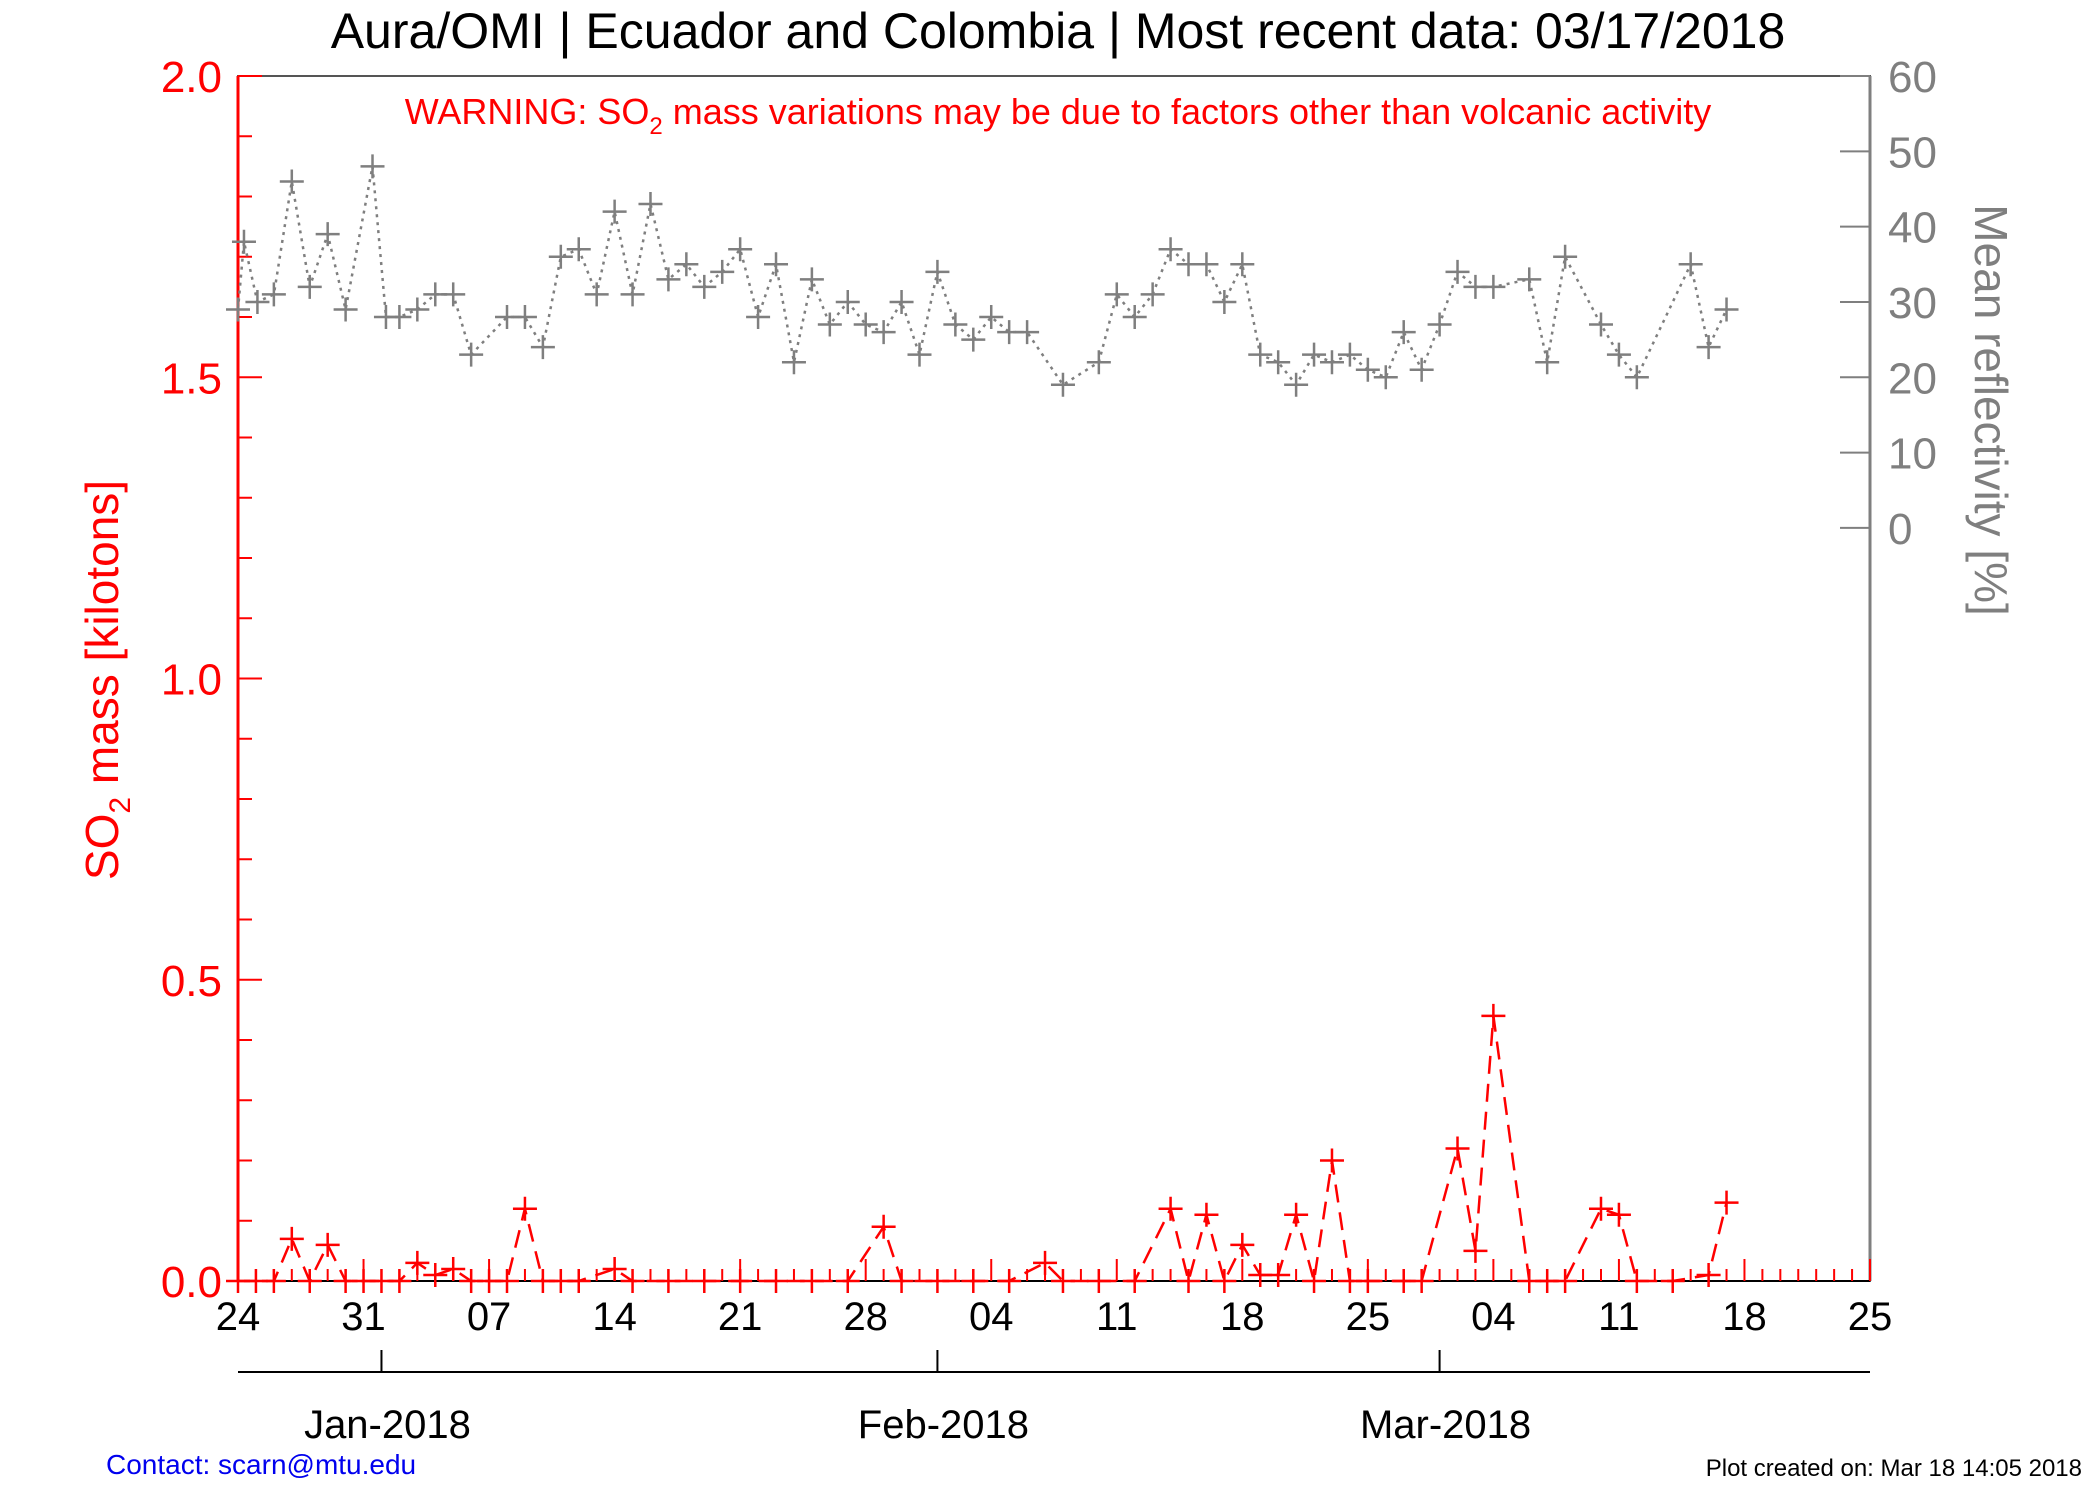 The height and width of the screenshot is (1500, 2100). What do you see at coordinates (191, 77) in the screenshot?
I see `left-tick-label: 2.0` at bounding box center [191, 77].